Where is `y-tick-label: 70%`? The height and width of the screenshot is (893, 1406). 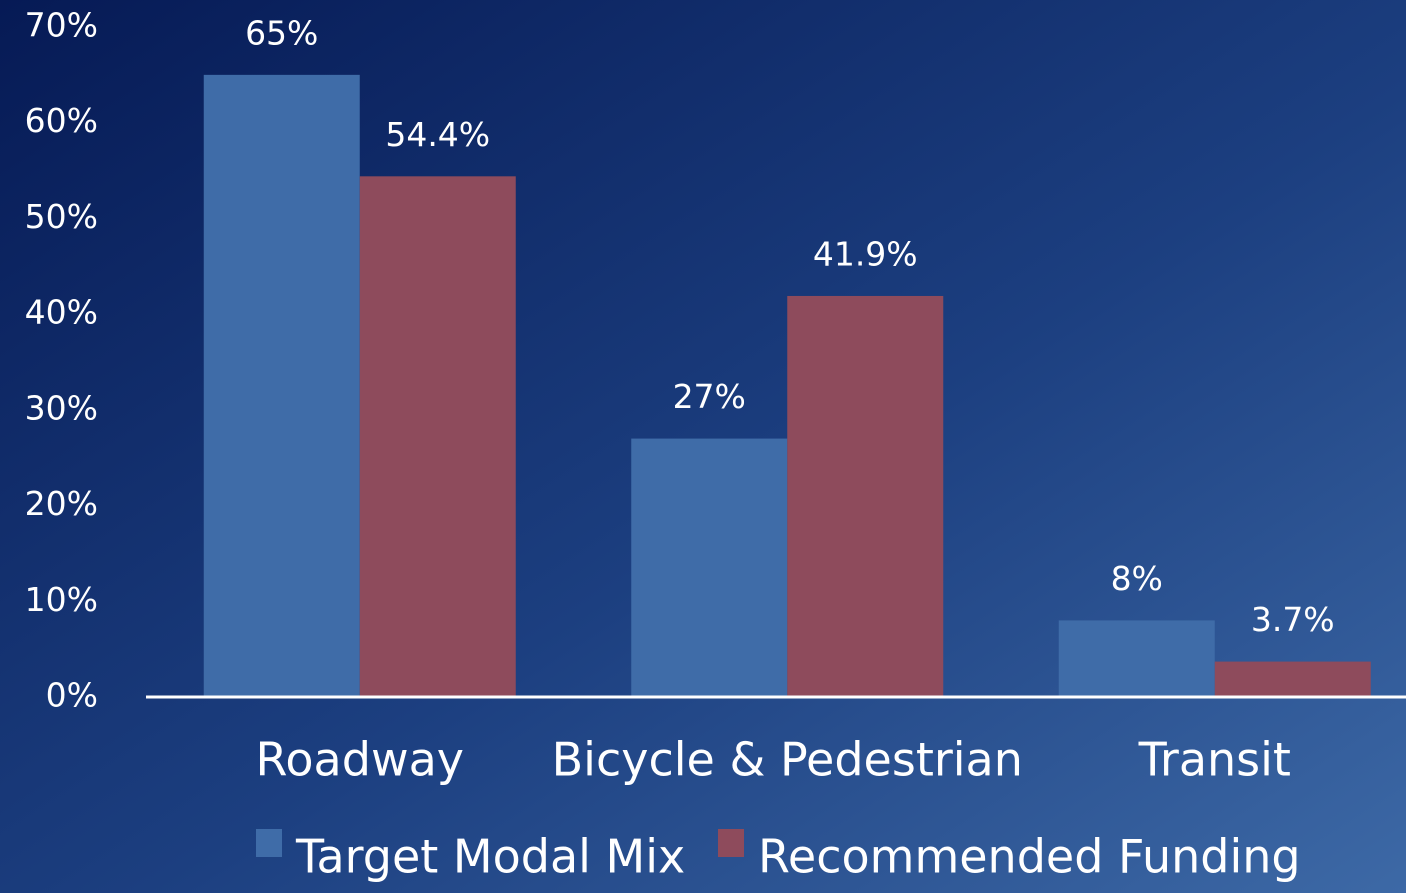
y-tick-label: 70% is located at coordinates (61, 25).